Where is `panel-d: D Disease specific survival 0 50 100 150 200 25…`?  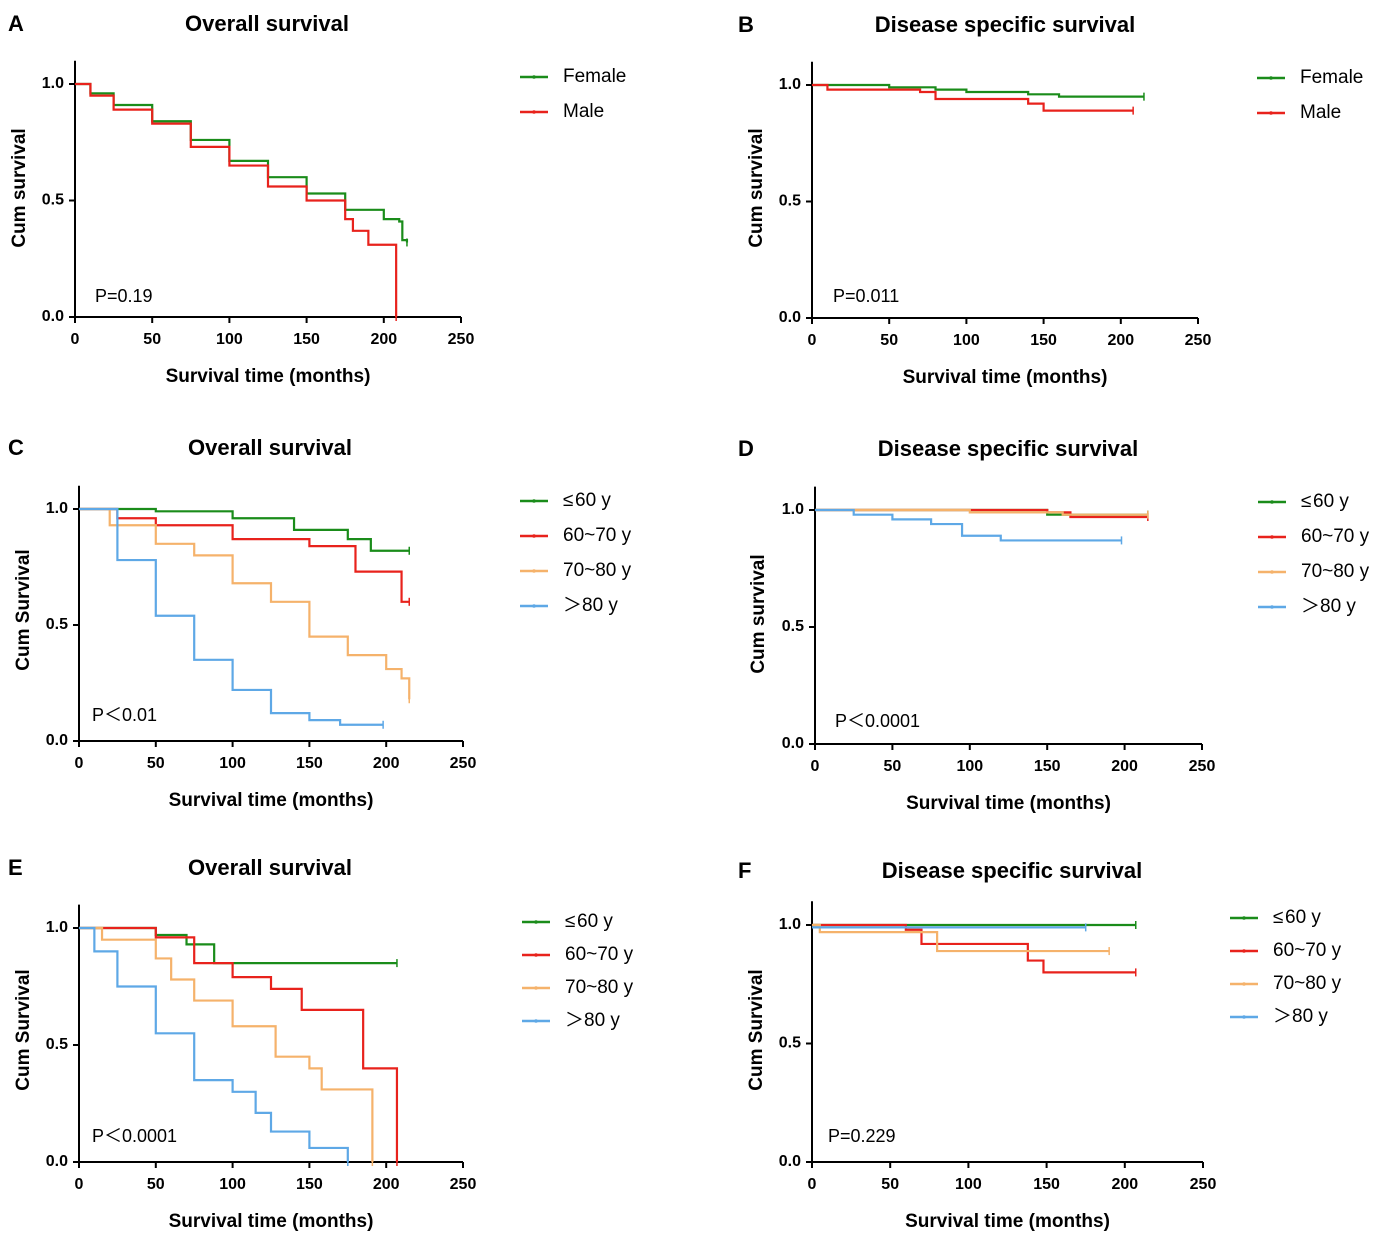 panel-d: D Disease specific survival 0 50 100 150 200 25… is located at coordinates (1054, 625).